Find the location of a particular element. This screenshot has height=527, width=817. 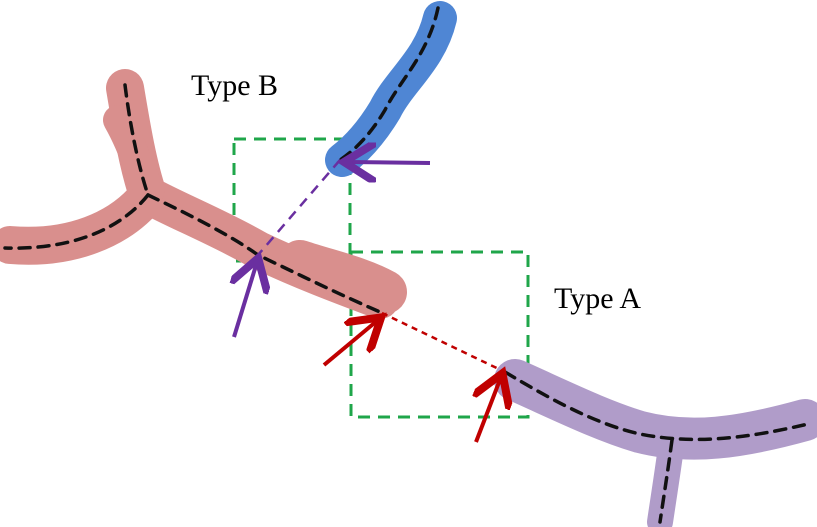

red-centerline-left-branch is located at coordinates (76, 221).